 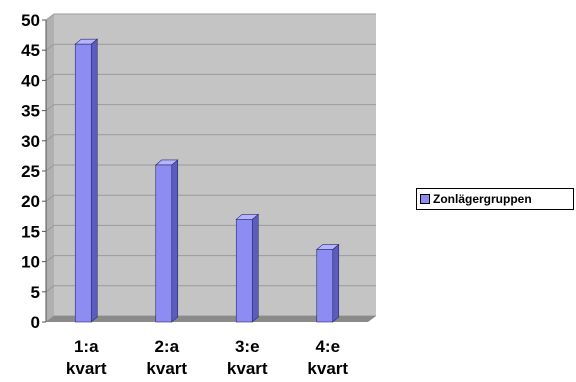 What do you see at coordinates (30, 80) in the screenshot?
I see `y-tick-label: 40` at bounding box center [30, 80].